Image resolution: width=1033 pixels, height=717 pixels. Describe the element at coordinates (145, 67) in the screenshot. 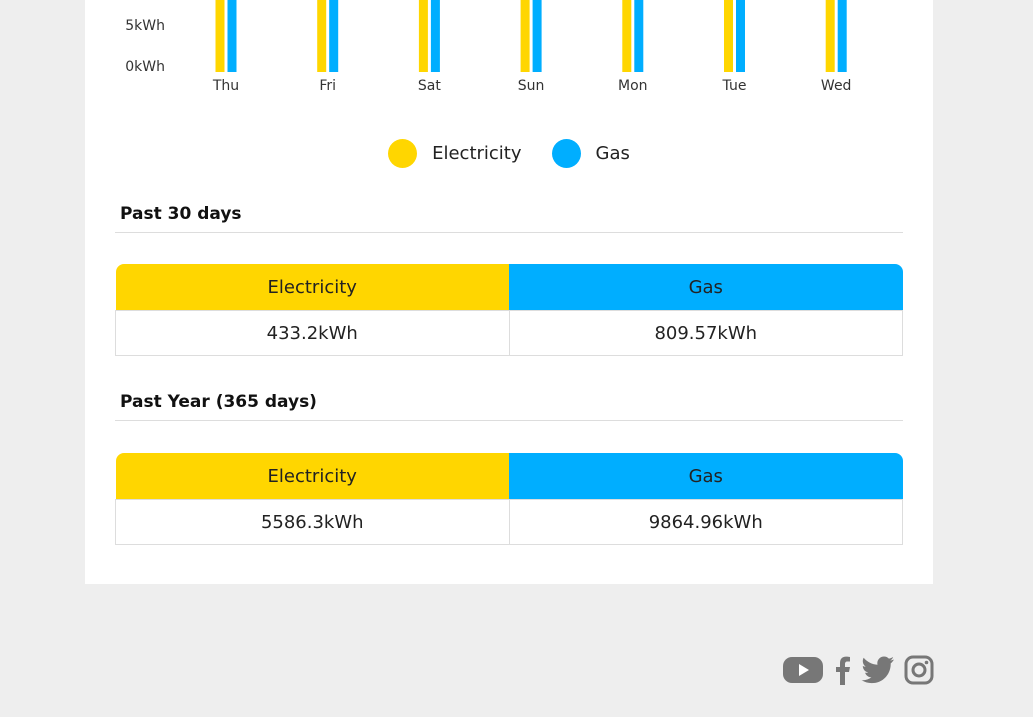

I see `y-tick-label: 0kWh` at that location.